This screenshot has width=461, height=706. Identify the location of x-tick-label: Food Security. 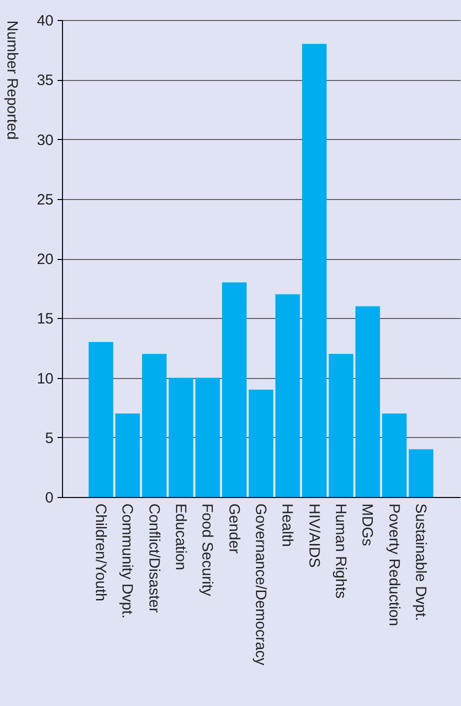
(207, 550).